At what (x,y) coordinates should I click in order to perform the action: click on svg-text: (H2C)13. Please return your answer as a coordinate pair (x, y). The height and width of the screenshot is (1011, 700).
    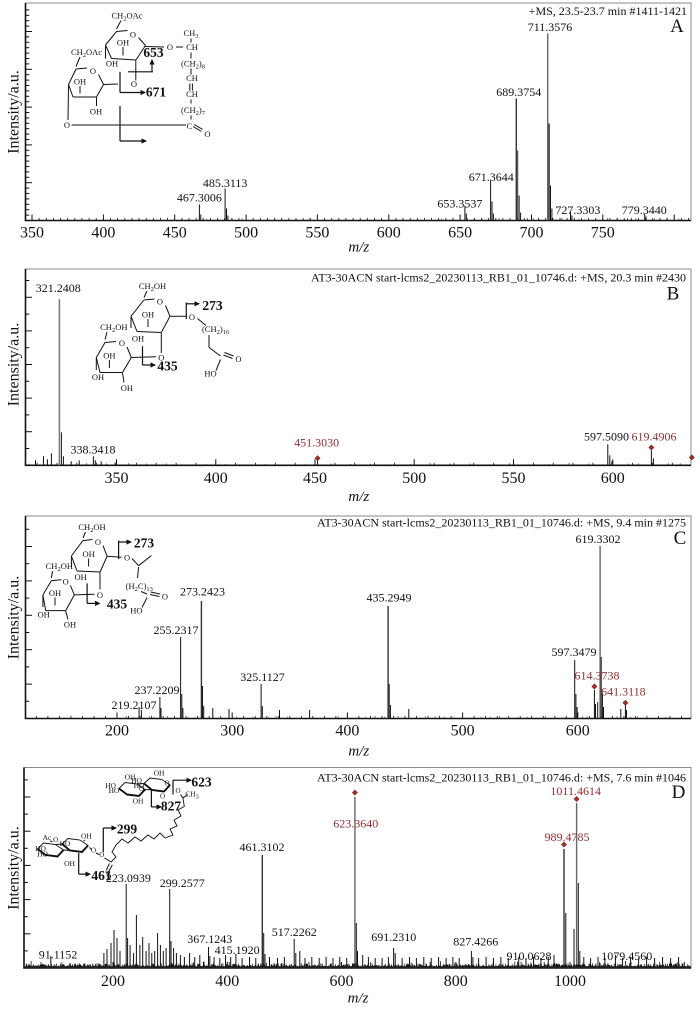
    Looking at the image, I should click on (139, 587).